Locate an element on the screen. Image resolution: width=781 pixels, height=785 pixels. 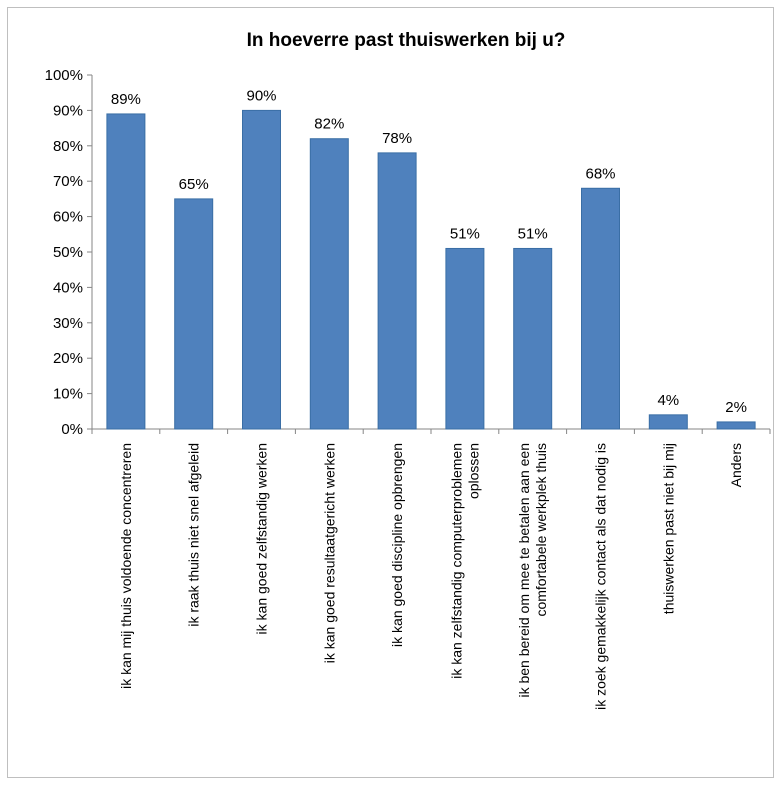
y-tick-label: 100% is located at coordinates (64, 75).